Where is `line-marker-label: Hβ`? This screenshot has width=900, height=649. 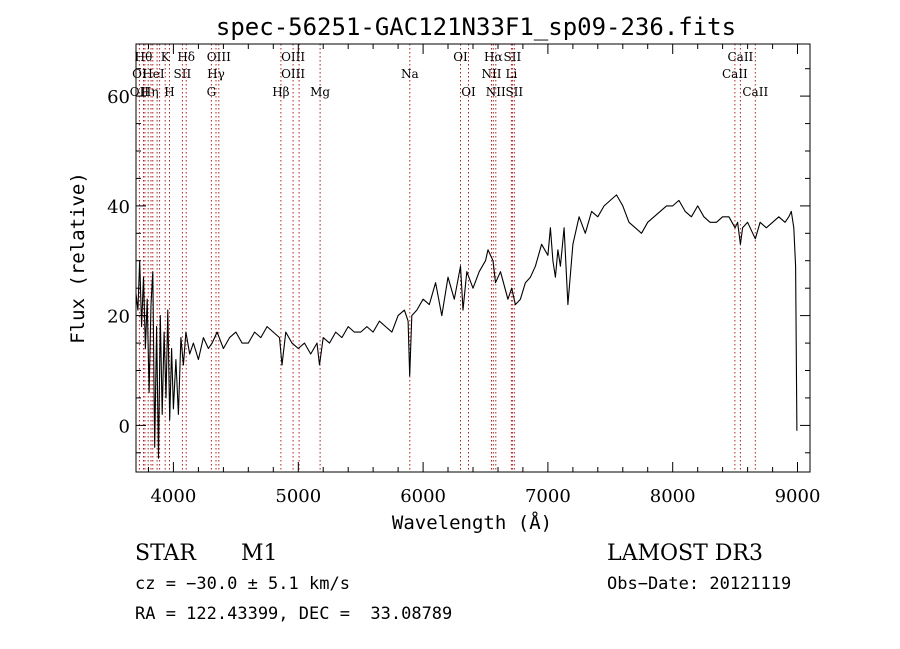
line-marker-label: Hβ is located at coordinates (280, 92).